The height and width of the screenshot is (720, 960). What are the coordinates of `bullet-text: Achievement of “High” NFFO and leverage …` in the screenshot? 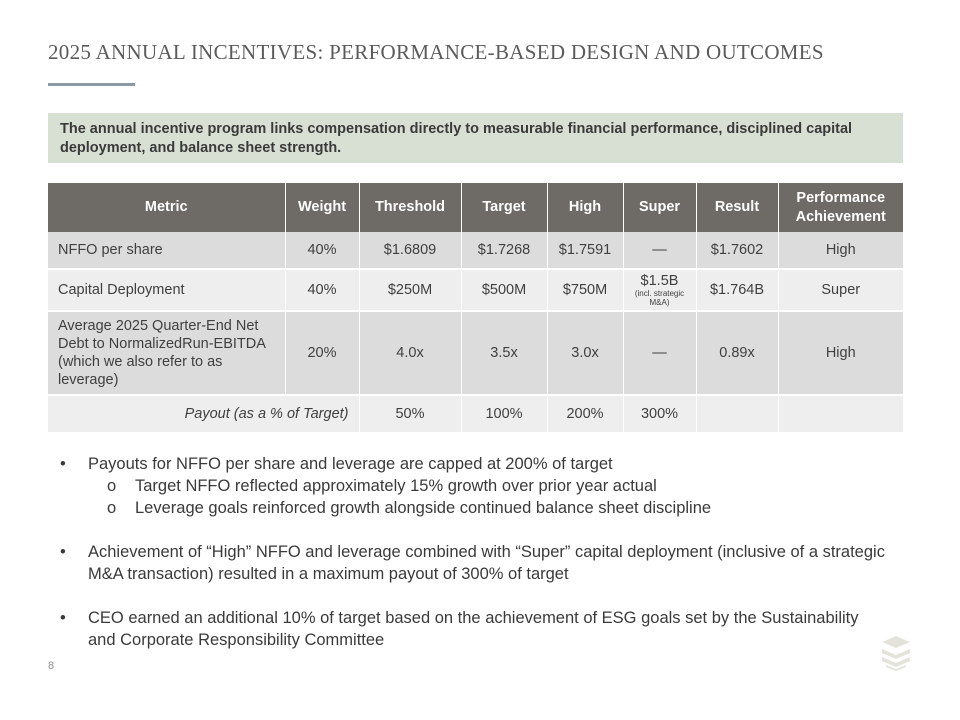 It's located at (486, 563).